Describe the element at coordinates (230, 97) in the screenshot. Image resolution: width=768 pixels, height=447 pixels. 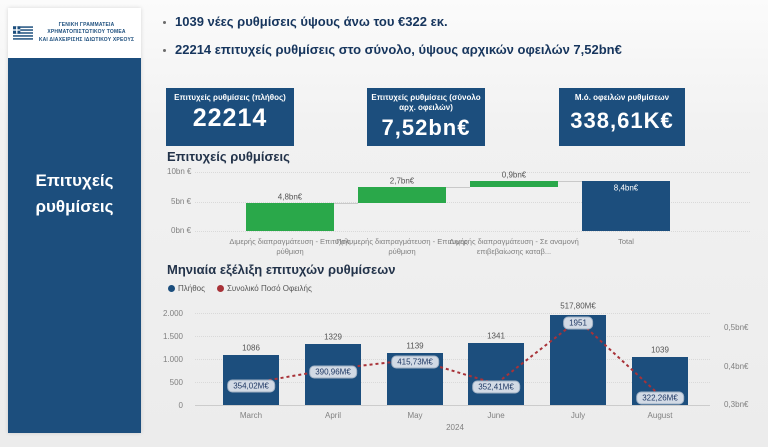
I see `kpi-label: Επιτυχείς ρυθμίσεις (πλήθος)` at that location.